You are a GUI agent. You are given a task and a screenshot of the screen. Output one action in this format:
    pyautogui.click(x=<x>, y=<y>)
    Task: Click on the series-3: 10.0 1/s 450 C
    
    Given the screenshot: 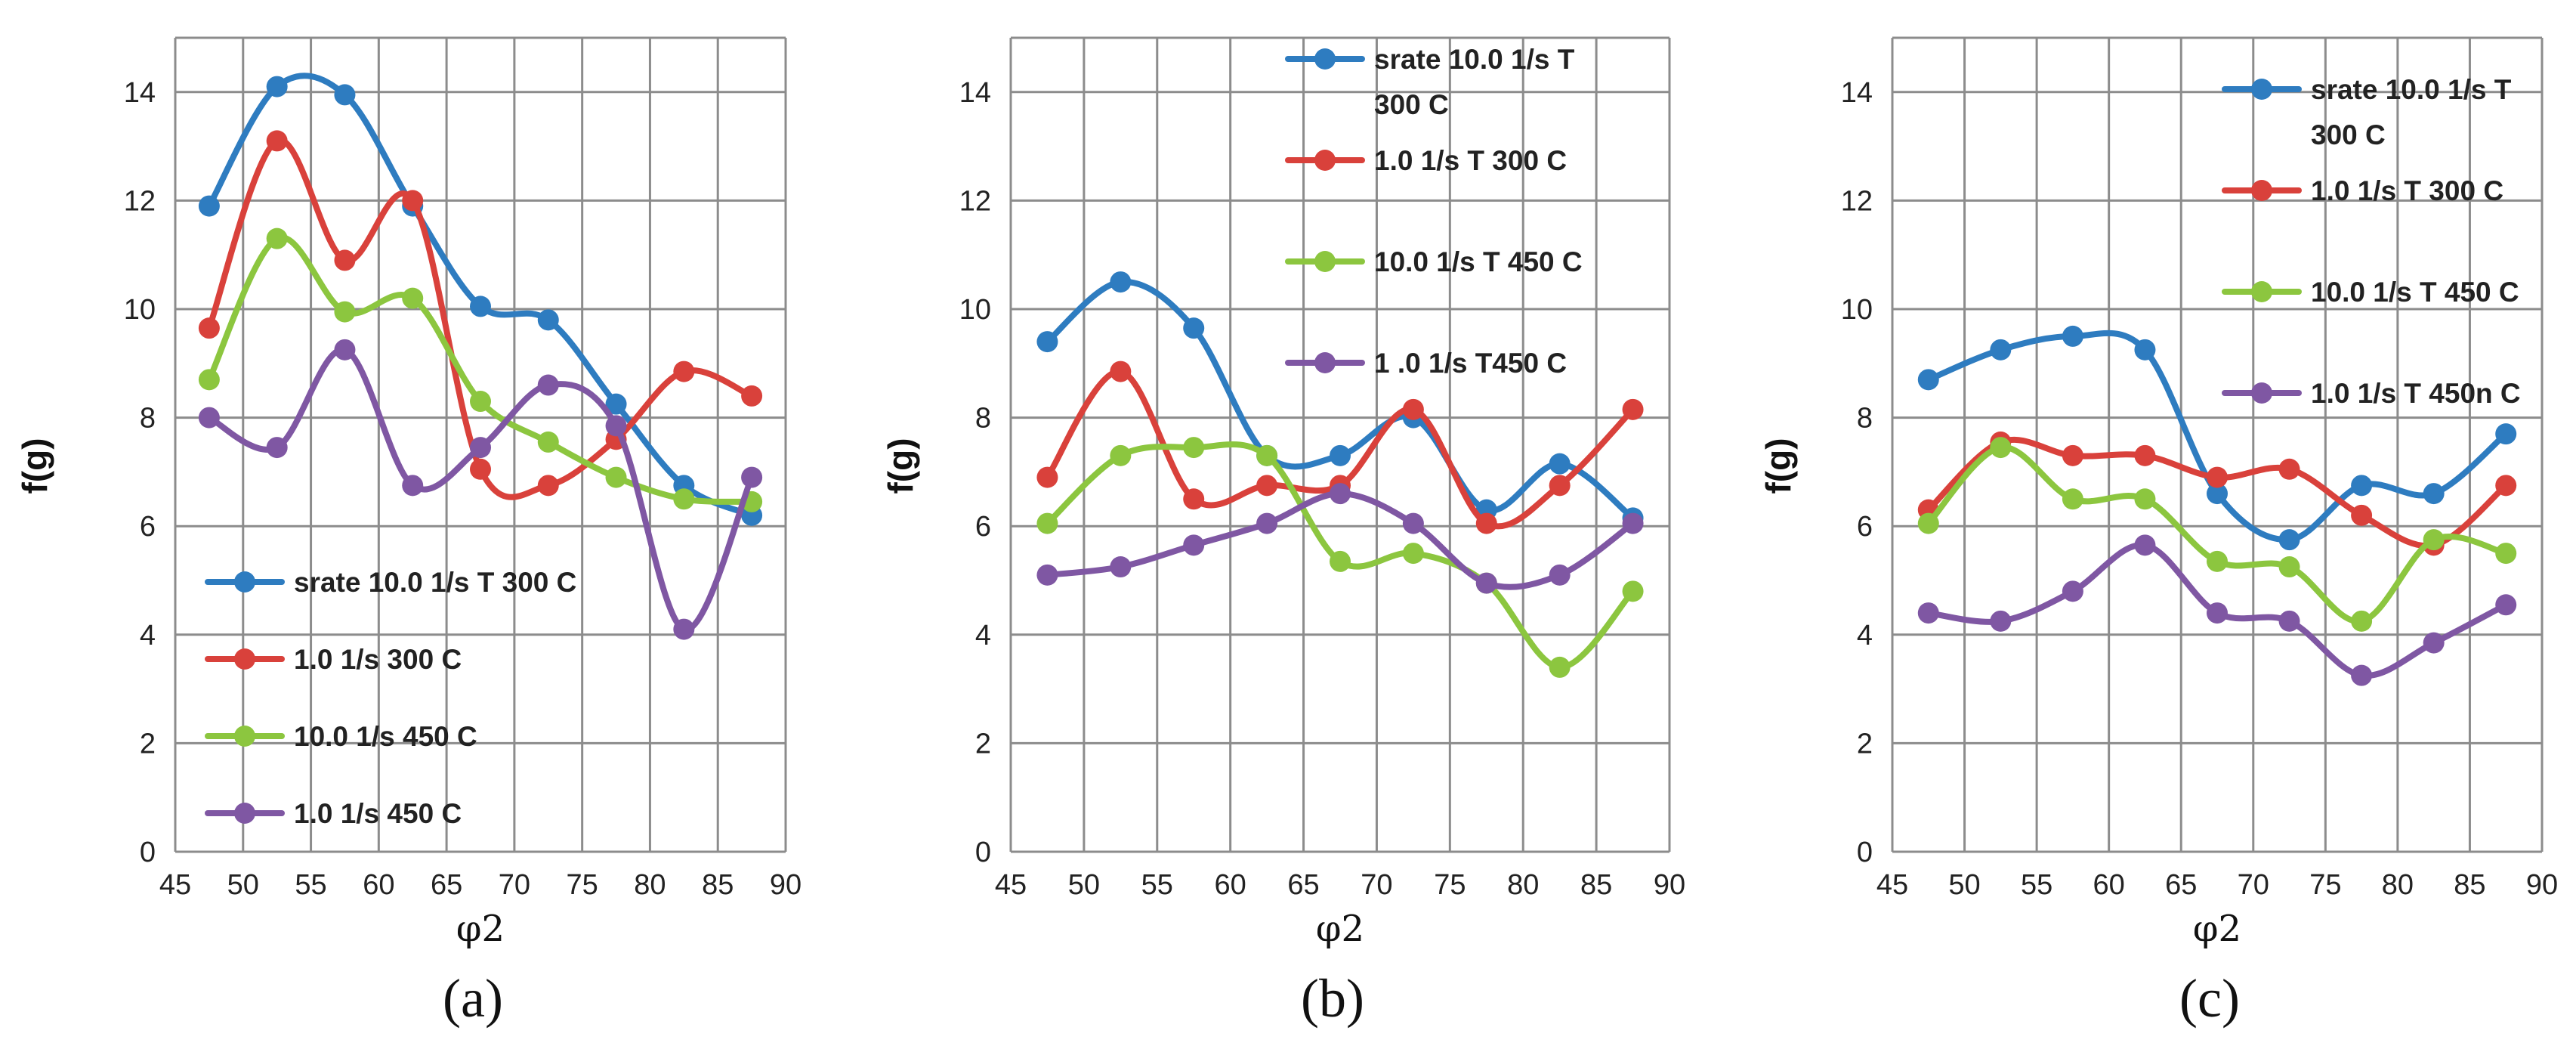 What is the action you would take?
    pyautogui.click(x=480, y=489)
    